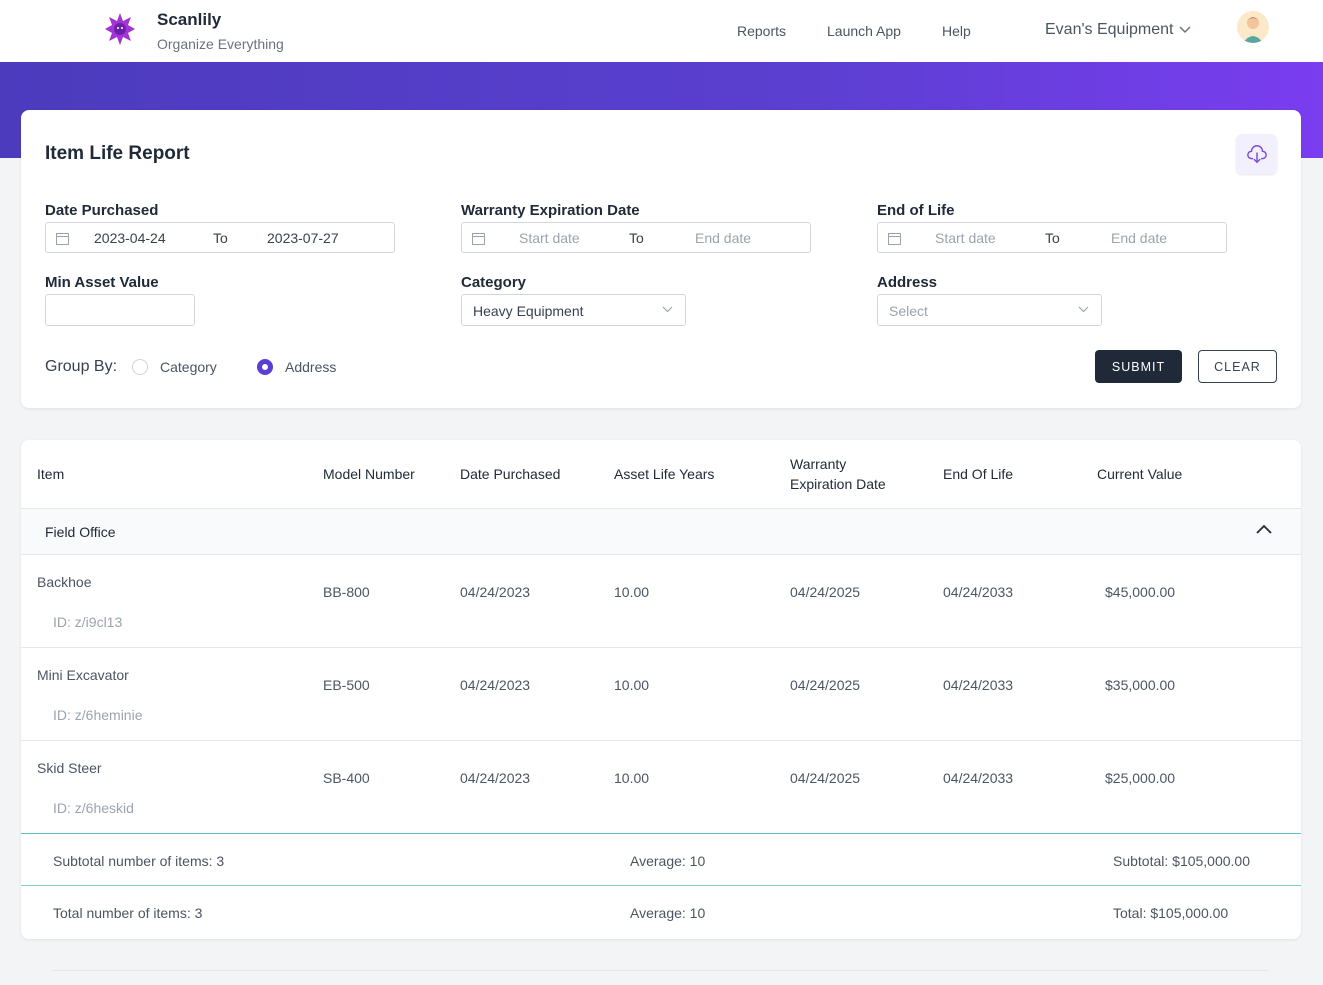 The height and width of the screenshot is (985, 1323). What do you see at coordinates (346, 685) in the screenshot?
I see `model-number: EB-500` at bounding box center [346, 685].